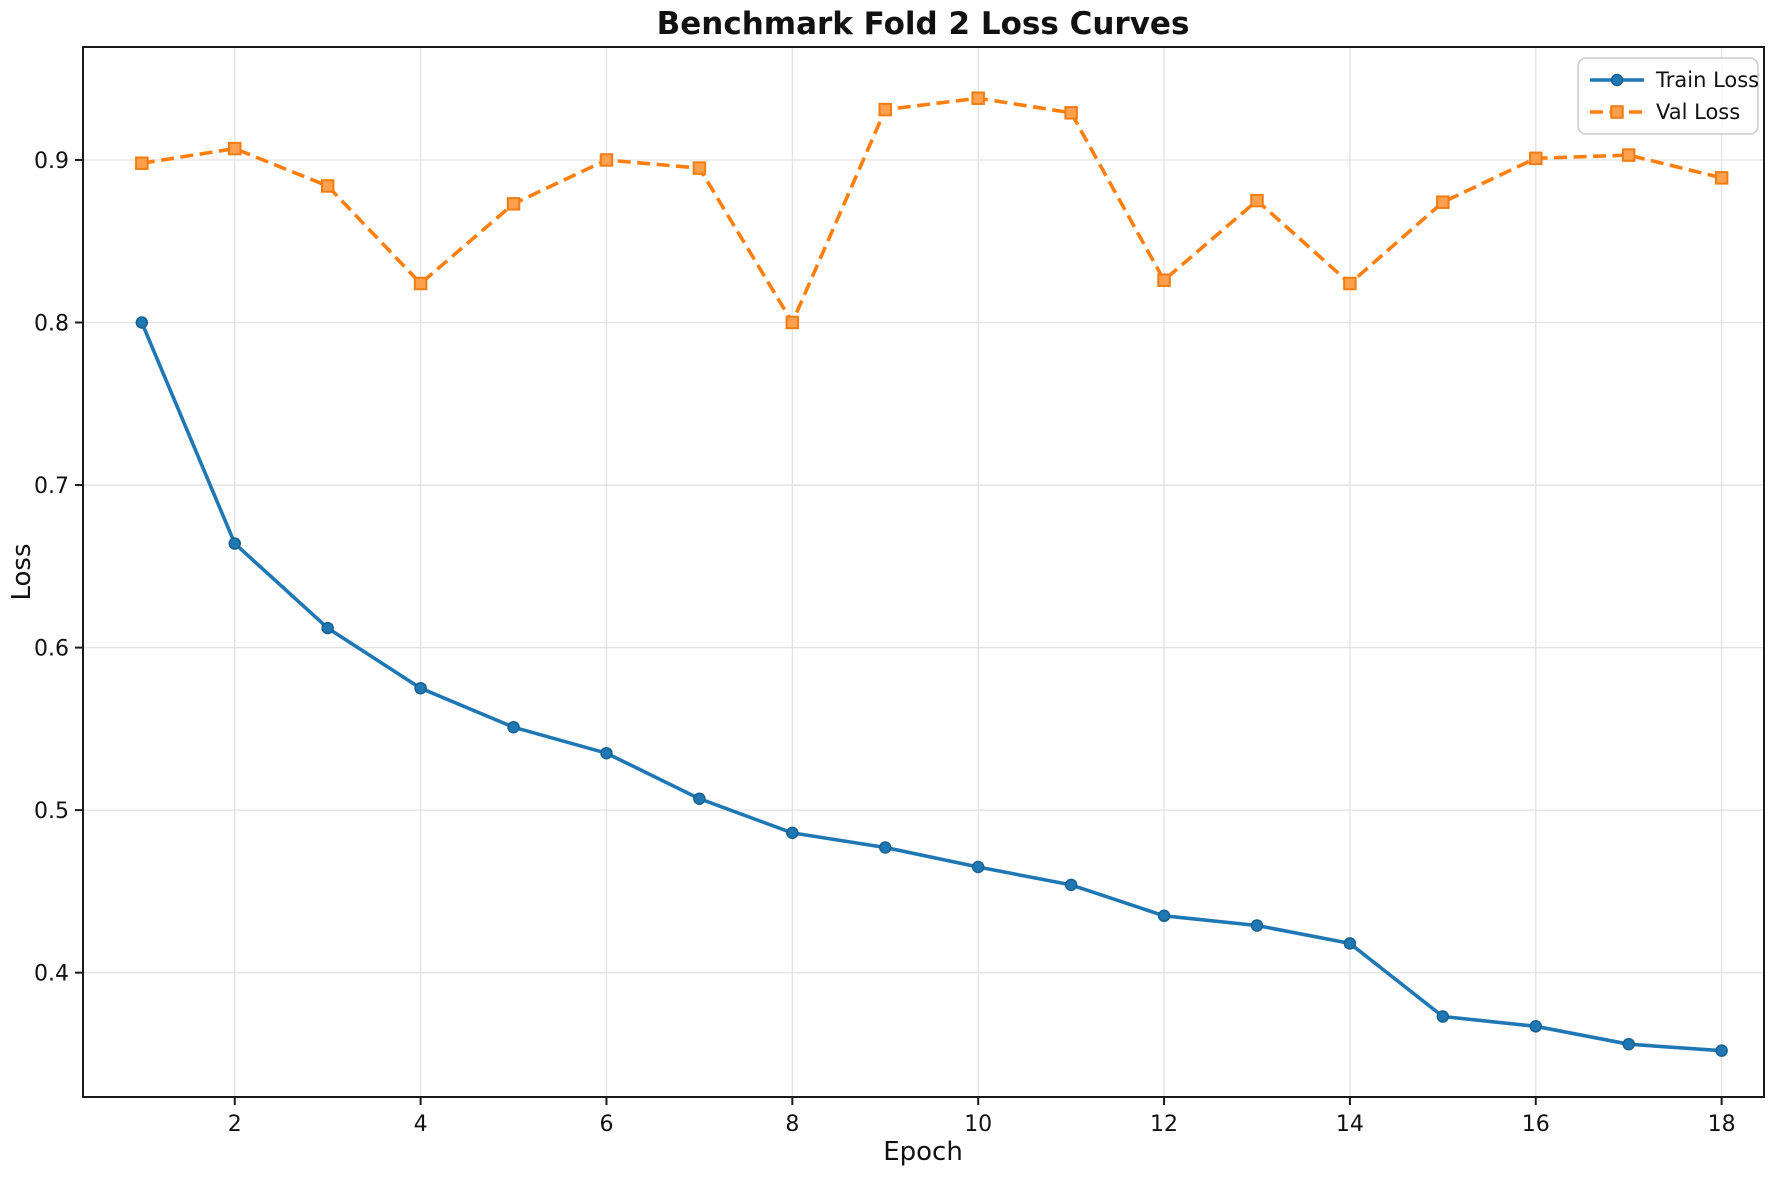 The width and height of the screenshot is (1782, 1180). Describe the element at coordinates (1164, 1124) in the screenshot. I see `x-tick-label: 12` at that location.